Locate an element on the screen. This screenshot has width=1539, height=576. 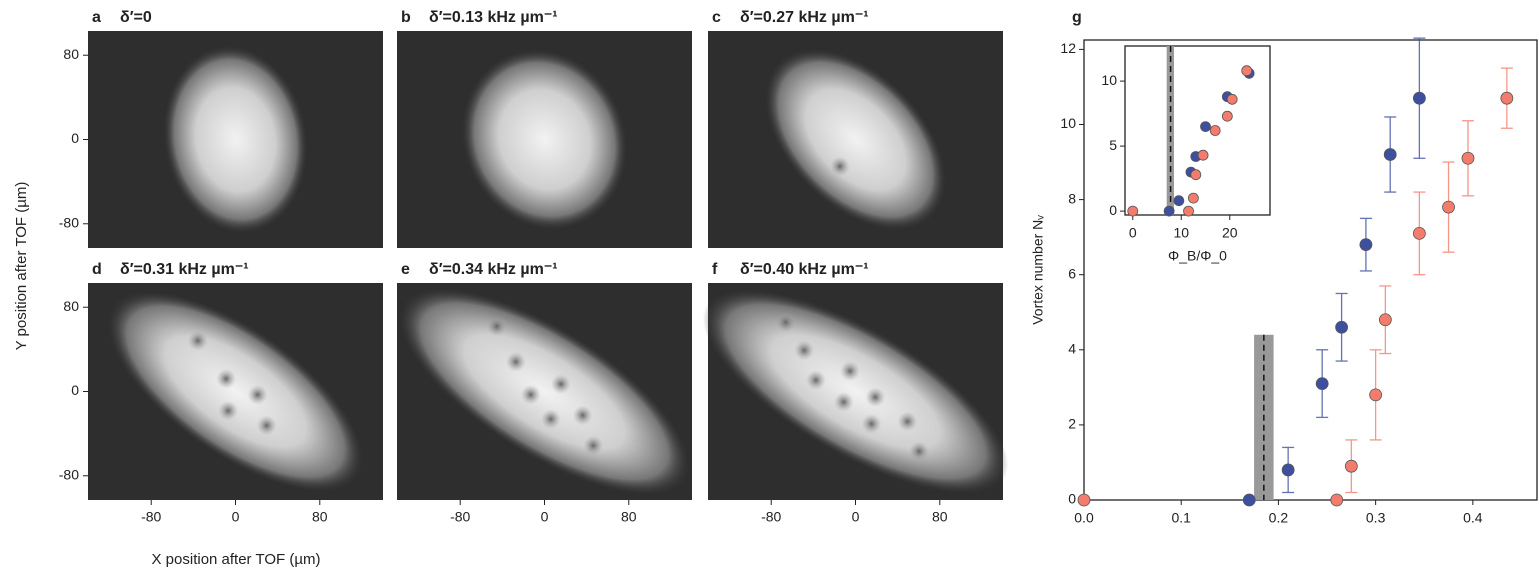
y-tick-label: 8 is located at coordinates (1072, 198).